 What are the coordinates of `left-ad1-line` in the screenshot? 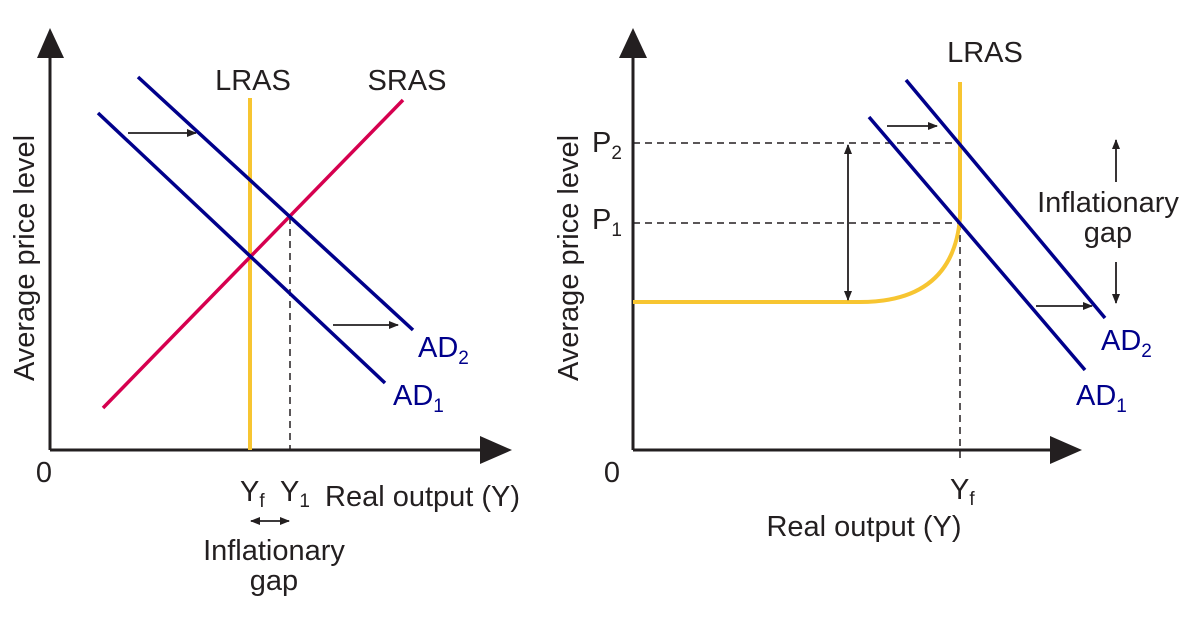 It's located at (241, 248).